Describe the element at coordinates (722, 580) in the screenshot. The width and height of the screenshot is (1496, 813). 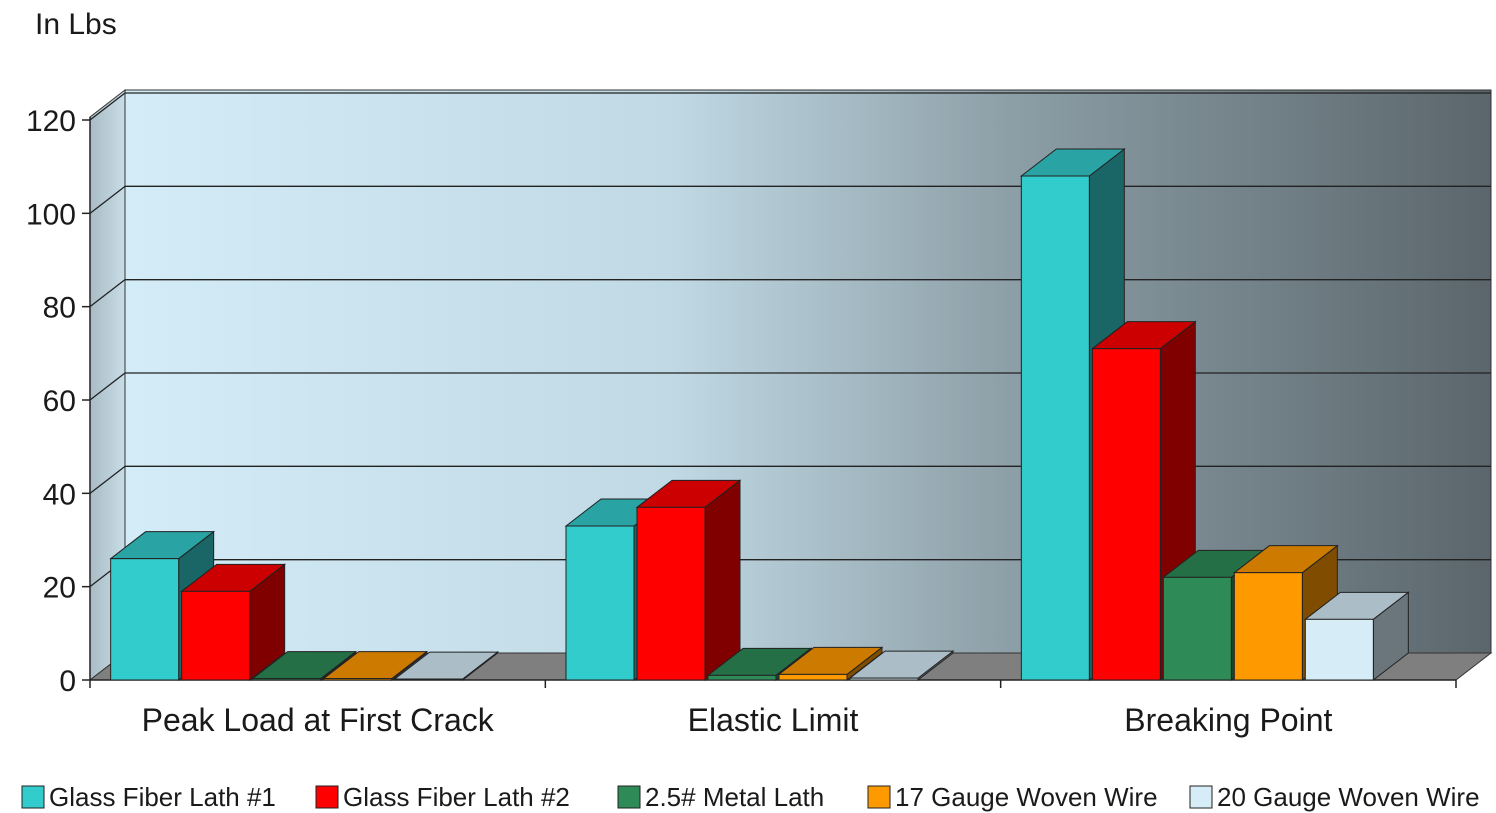
I see `bar-side` at that location.